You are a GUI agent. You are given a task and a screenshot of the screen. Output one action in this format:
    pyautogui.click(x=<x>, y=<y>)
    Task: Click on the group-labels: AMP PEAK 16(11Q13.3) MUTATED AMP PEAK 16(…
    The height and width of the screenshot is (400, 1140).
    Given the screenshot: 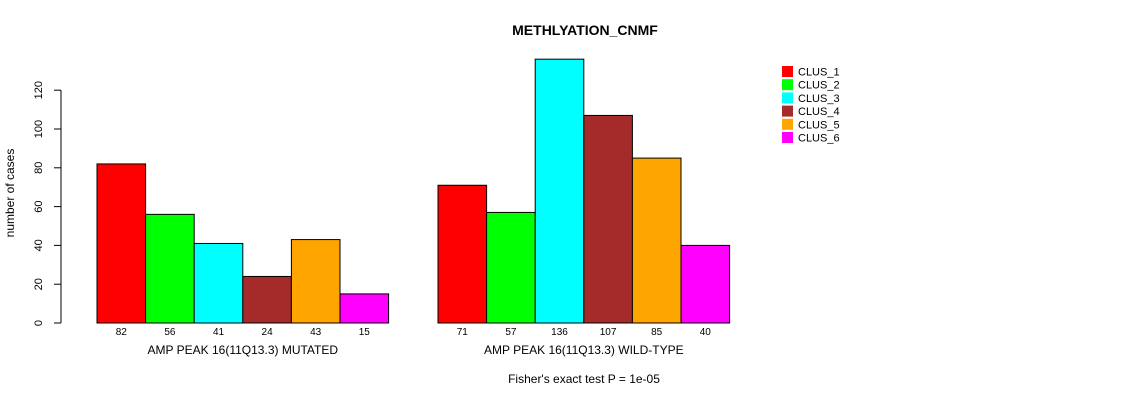 What is the action you would take?
    pyautogui.click(x=416, y=350)
    